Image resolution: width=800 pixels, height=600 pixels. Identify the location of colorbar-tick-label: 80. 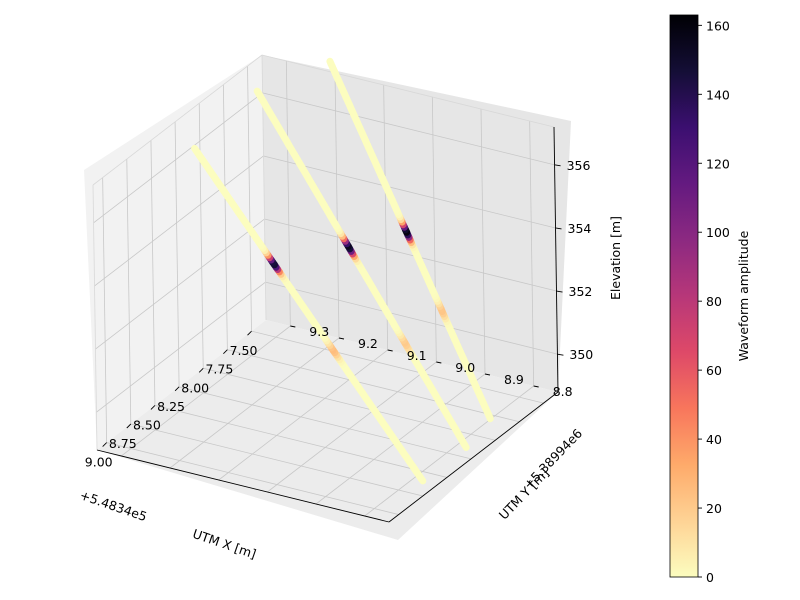
(714, 301).